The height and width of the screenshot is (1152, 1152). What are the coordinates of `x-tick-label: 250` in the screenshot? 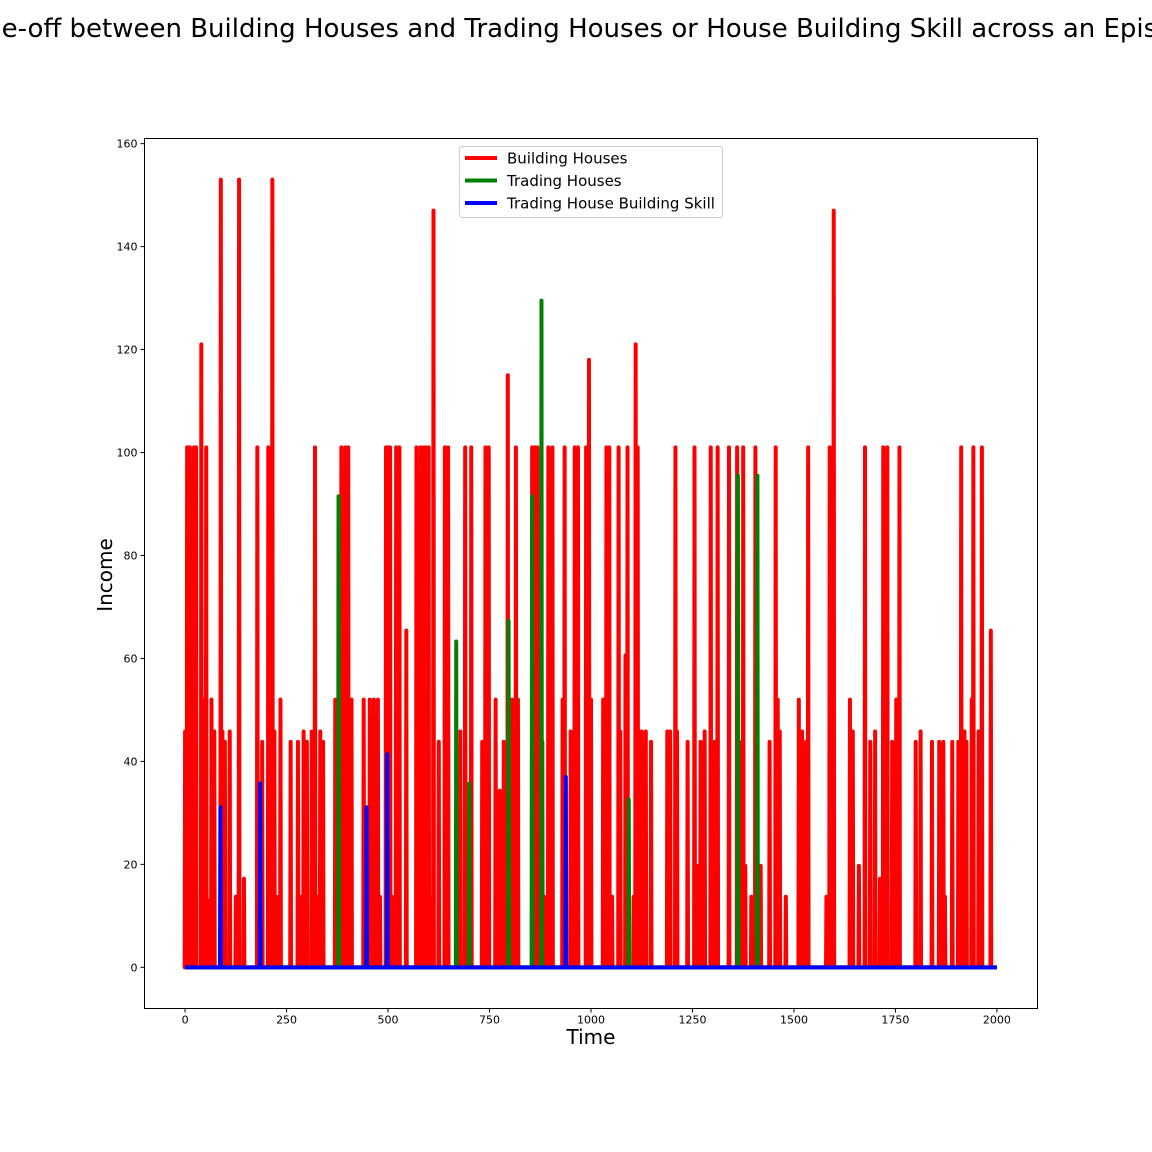 It's located at (286, 1020).